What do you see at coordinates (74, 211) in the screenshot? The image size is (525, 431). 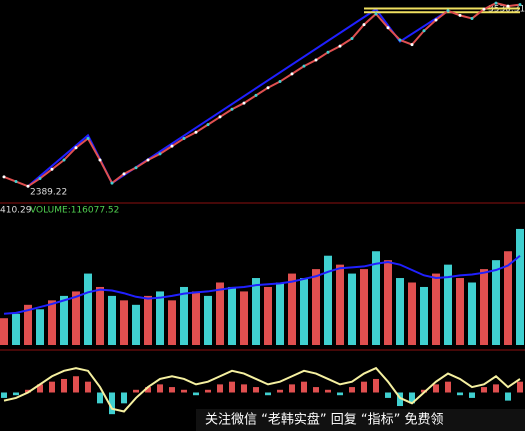 I see `volume-header: VOLUME:116077.52` at bounding box center [74, 211].